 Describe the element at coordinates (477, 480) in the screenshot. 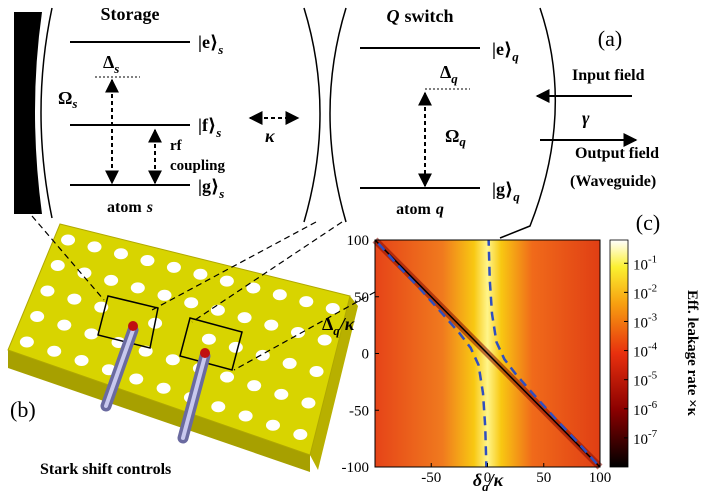

I see `x-label-symbol: δ` at that location.